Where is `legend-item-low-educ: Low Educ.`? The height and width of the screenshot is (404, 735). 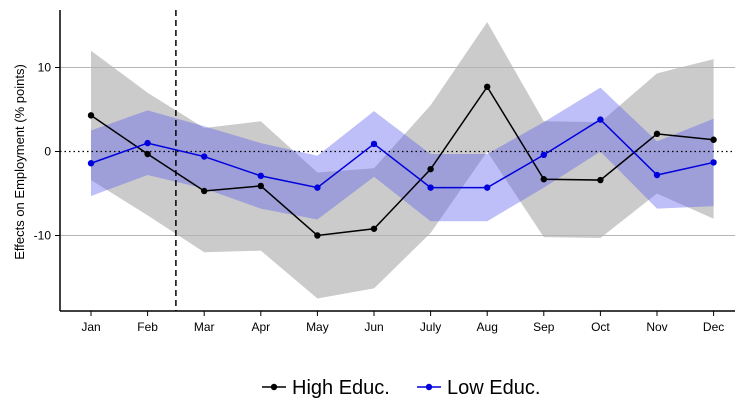
legend-item-low-educ: Low Educ. is located at coordinates (478, 388).